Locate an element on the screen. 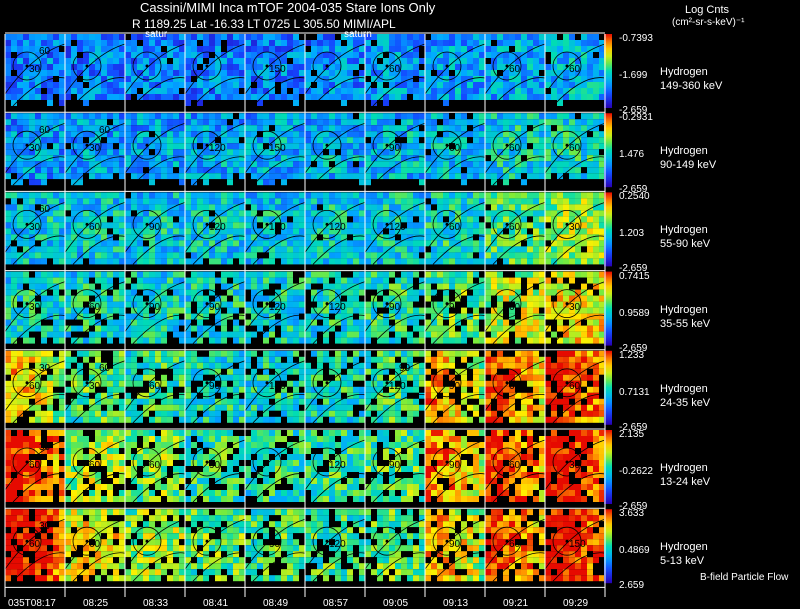 The width and height of the screenshot is (800, 609). saturn-marker is located at coordinates (387, 224).